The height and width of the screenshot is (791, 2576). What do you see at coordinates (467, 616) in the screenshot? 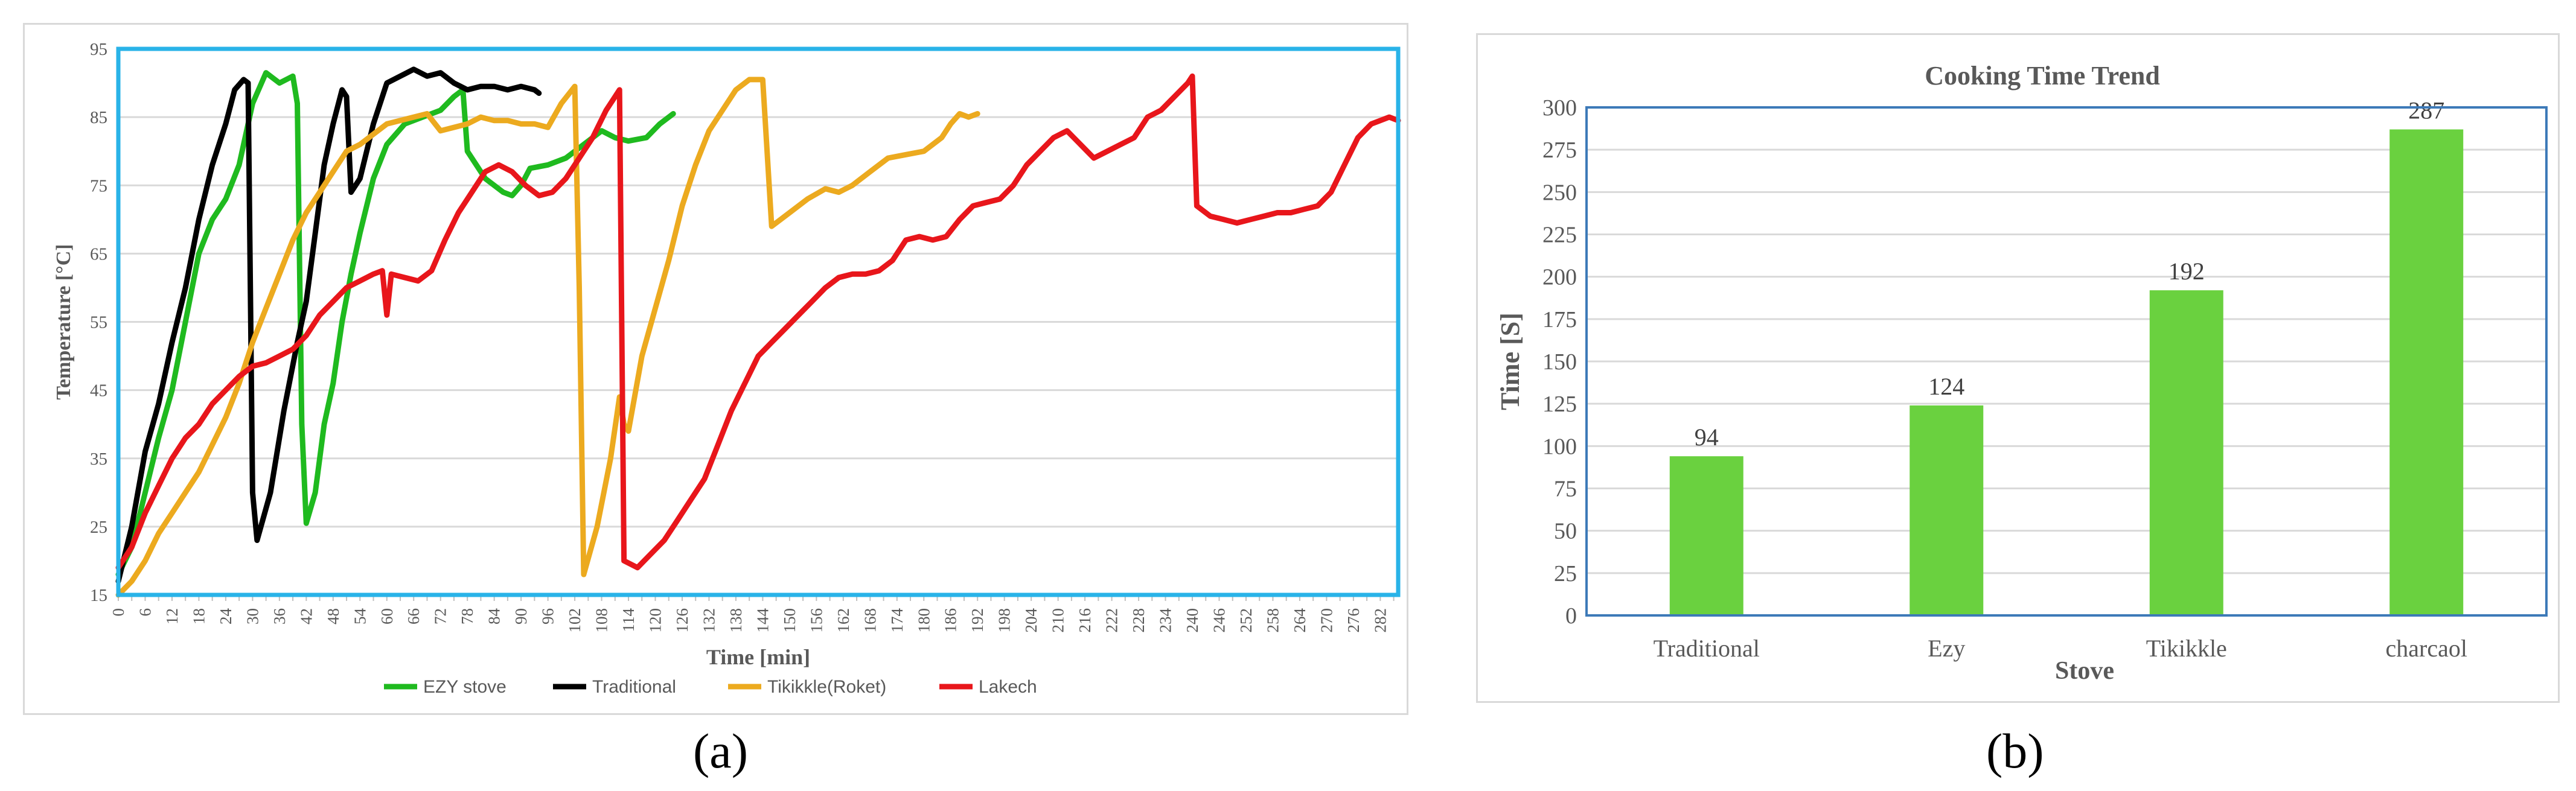
I see `xtick-a-78: 78` at bounding box center [467, 616].